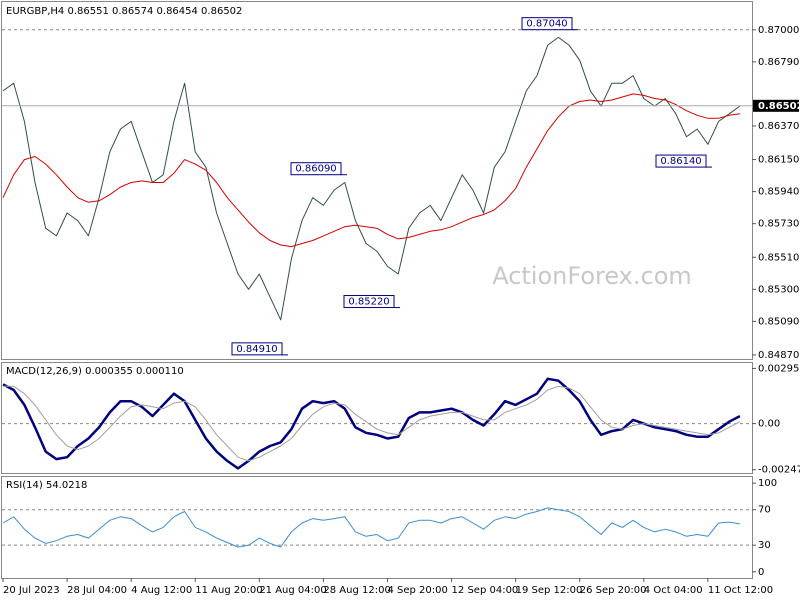 This screenshot has height=600, width=800. I want to click on y-tick-label: 0.85730, so click(778, 224).